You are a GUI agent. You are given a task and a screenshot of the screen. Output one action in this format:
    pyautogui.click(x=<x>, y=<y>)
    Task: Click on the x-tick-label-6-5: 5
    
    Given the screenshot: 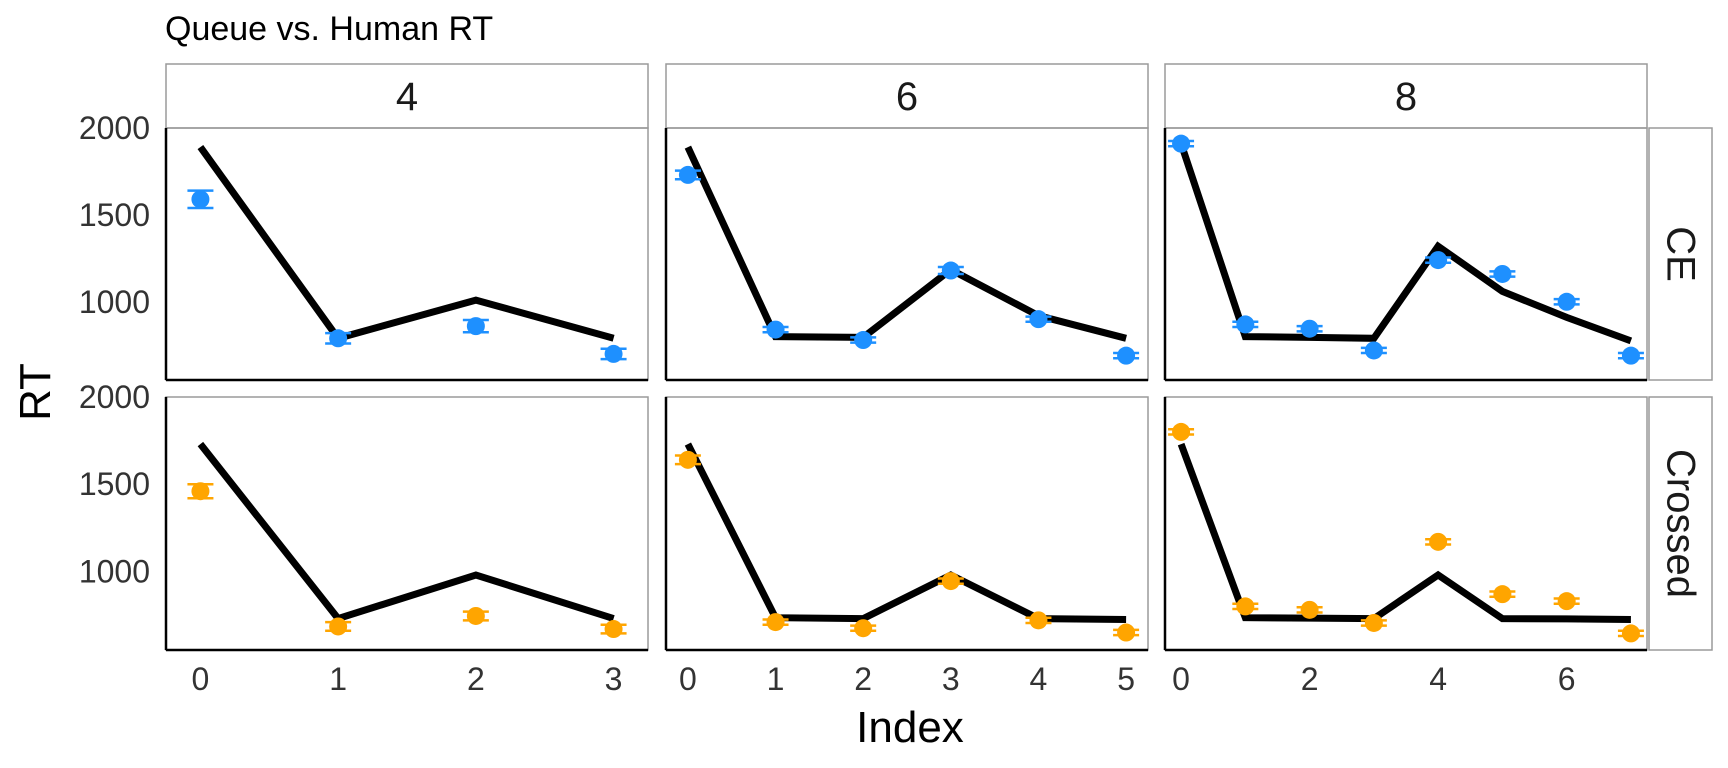 What is the action you would take?
    pyautogui.click(x=1126, y=679)
    